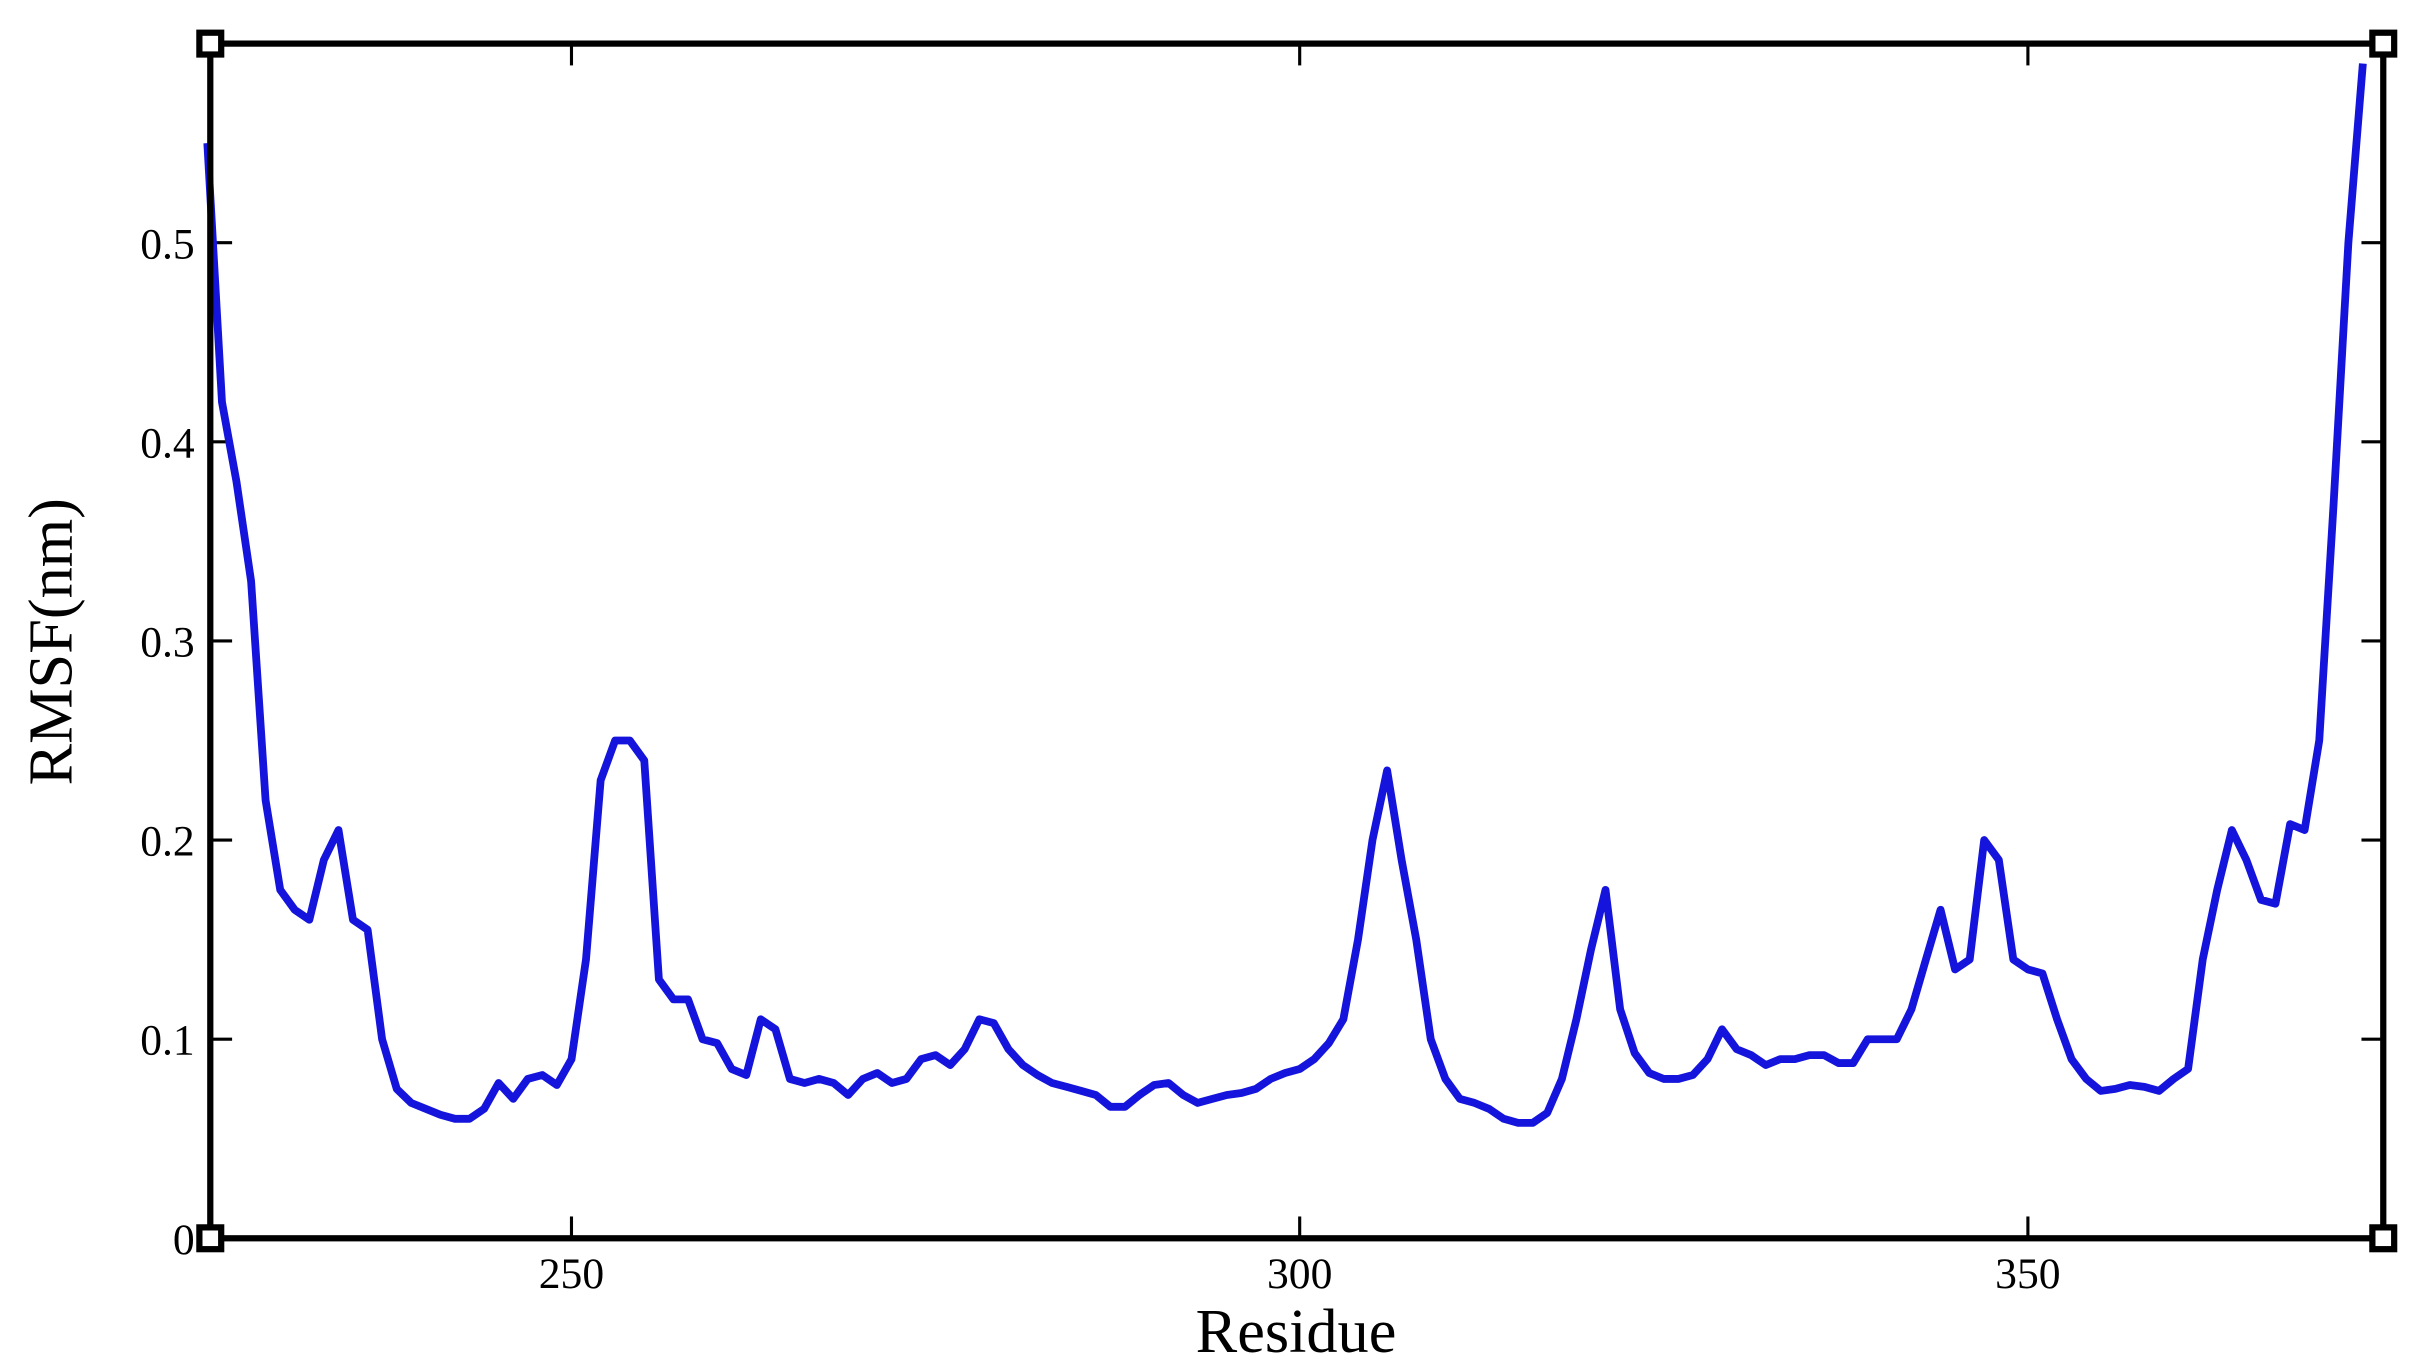  Describe the element at coordinates (167, 643) in the screenshot. I see `y-tick-label: 0.3` at that location.